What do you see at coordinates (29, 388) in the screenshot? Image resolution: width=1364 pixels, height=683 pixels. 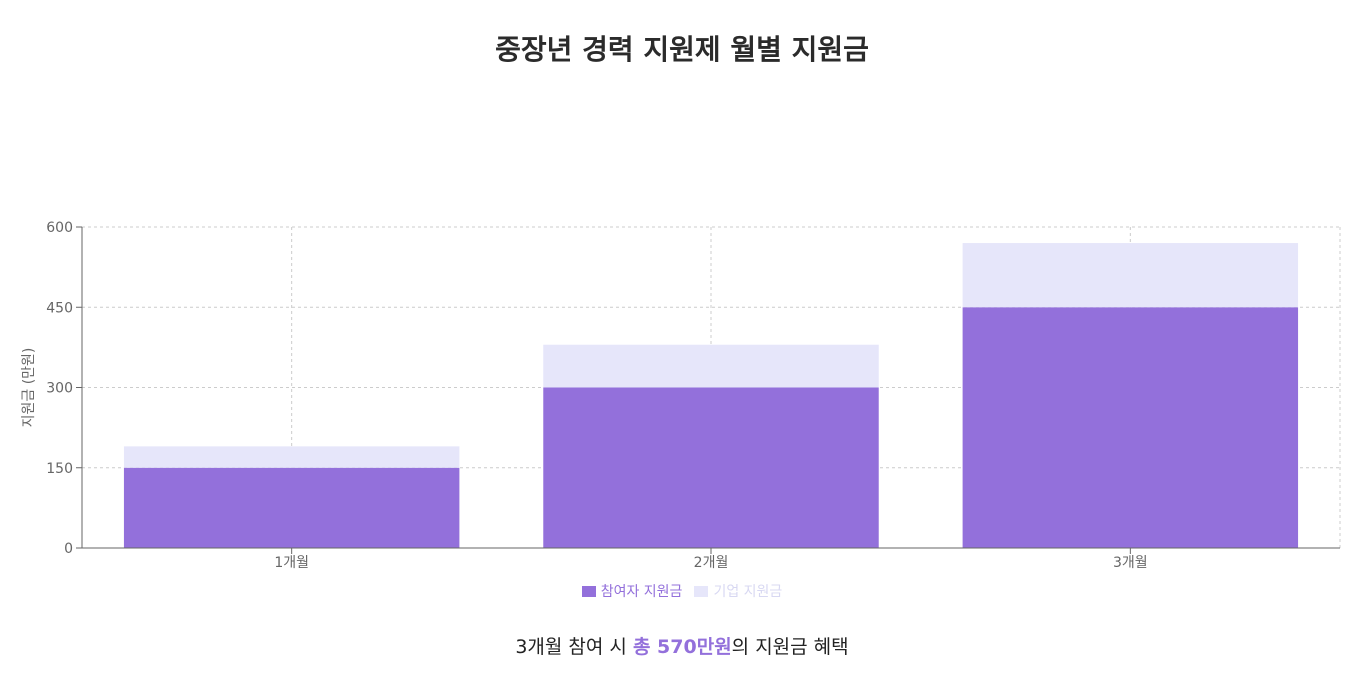 I see `y-axis-label: 지원금 (만원)` at bounding box center [29, 388].